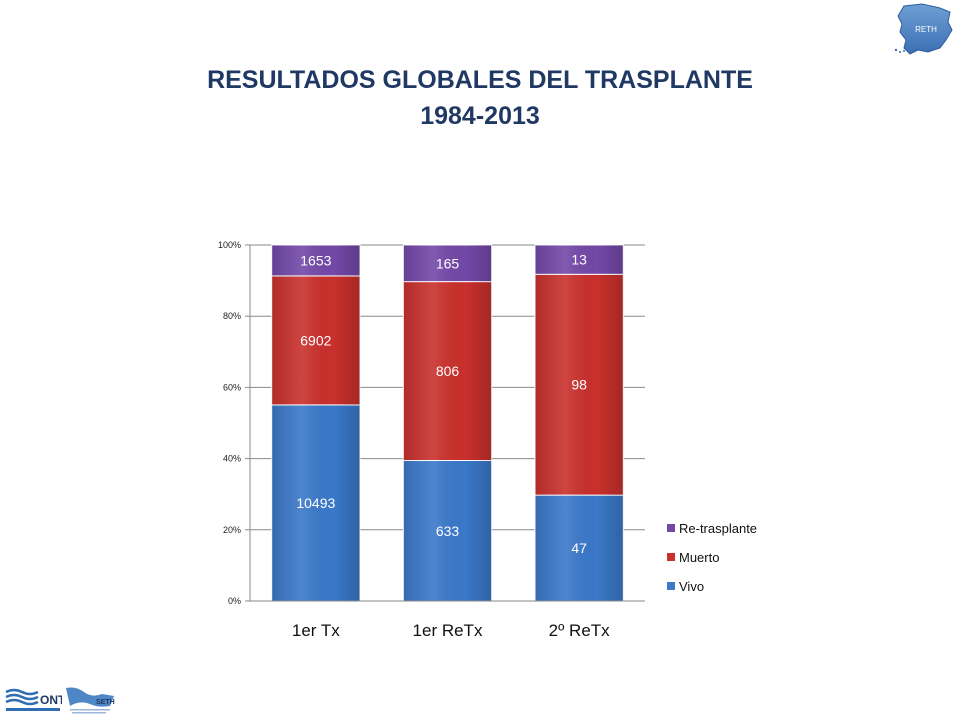  I want to click on bar-vivo-3-shade, so click(579, 548).